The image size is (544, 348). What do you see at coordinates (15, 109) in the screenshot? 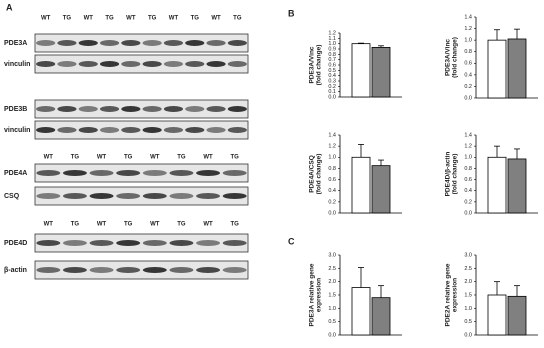
I see `row-label: PDE3B` at bounding box center [15, 109].